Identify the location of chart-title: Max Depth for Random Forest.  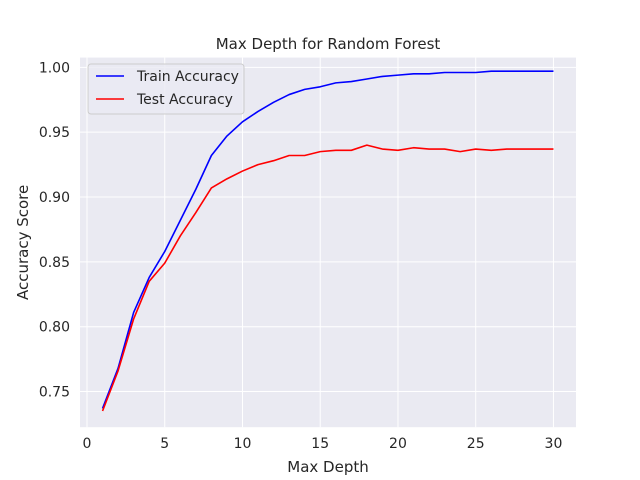
(328, 44).